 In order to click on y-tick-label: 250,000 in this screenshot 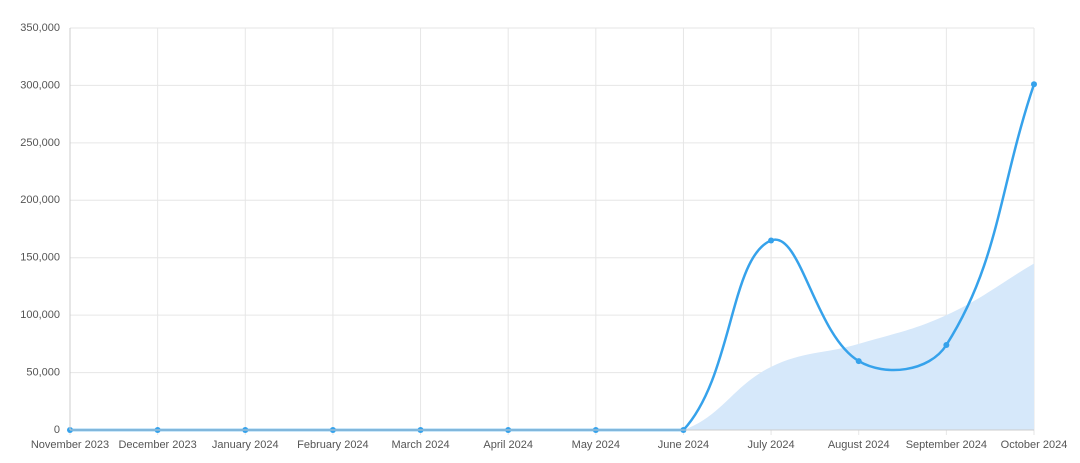, I will do `click(40, 143)`.